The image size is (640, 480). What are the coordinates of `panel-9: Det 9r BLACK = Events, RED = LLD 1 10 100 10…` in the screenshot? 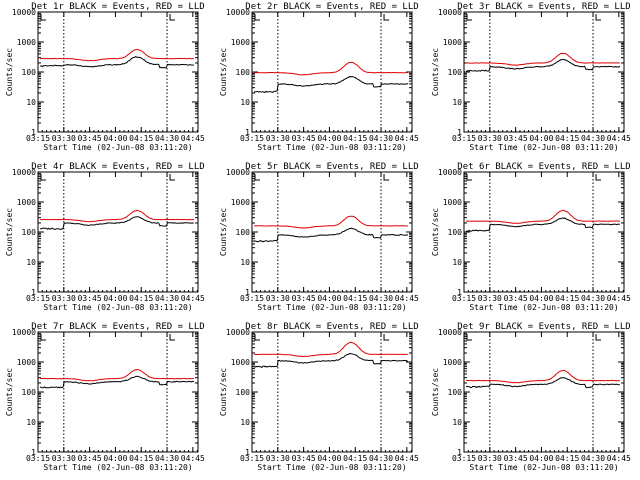 It's located at (531, 397).